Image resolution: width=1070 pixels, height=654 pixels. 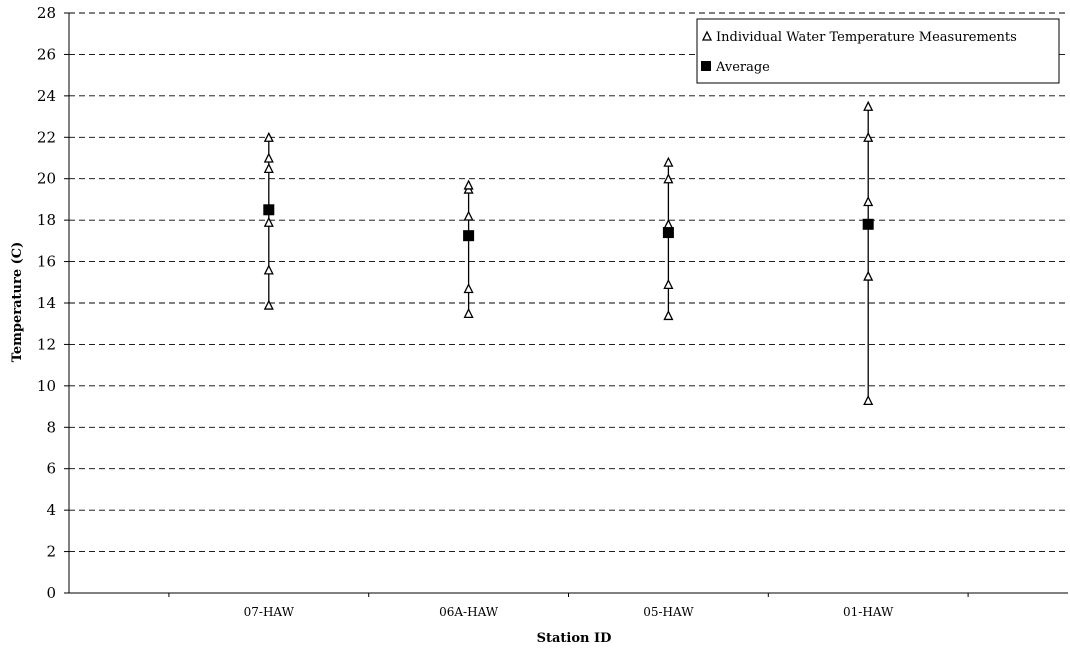 What do you see at coordinates (46, 262) in the screenshot?
I see `y-tick-label: 16` at bounding box center [46, 262].